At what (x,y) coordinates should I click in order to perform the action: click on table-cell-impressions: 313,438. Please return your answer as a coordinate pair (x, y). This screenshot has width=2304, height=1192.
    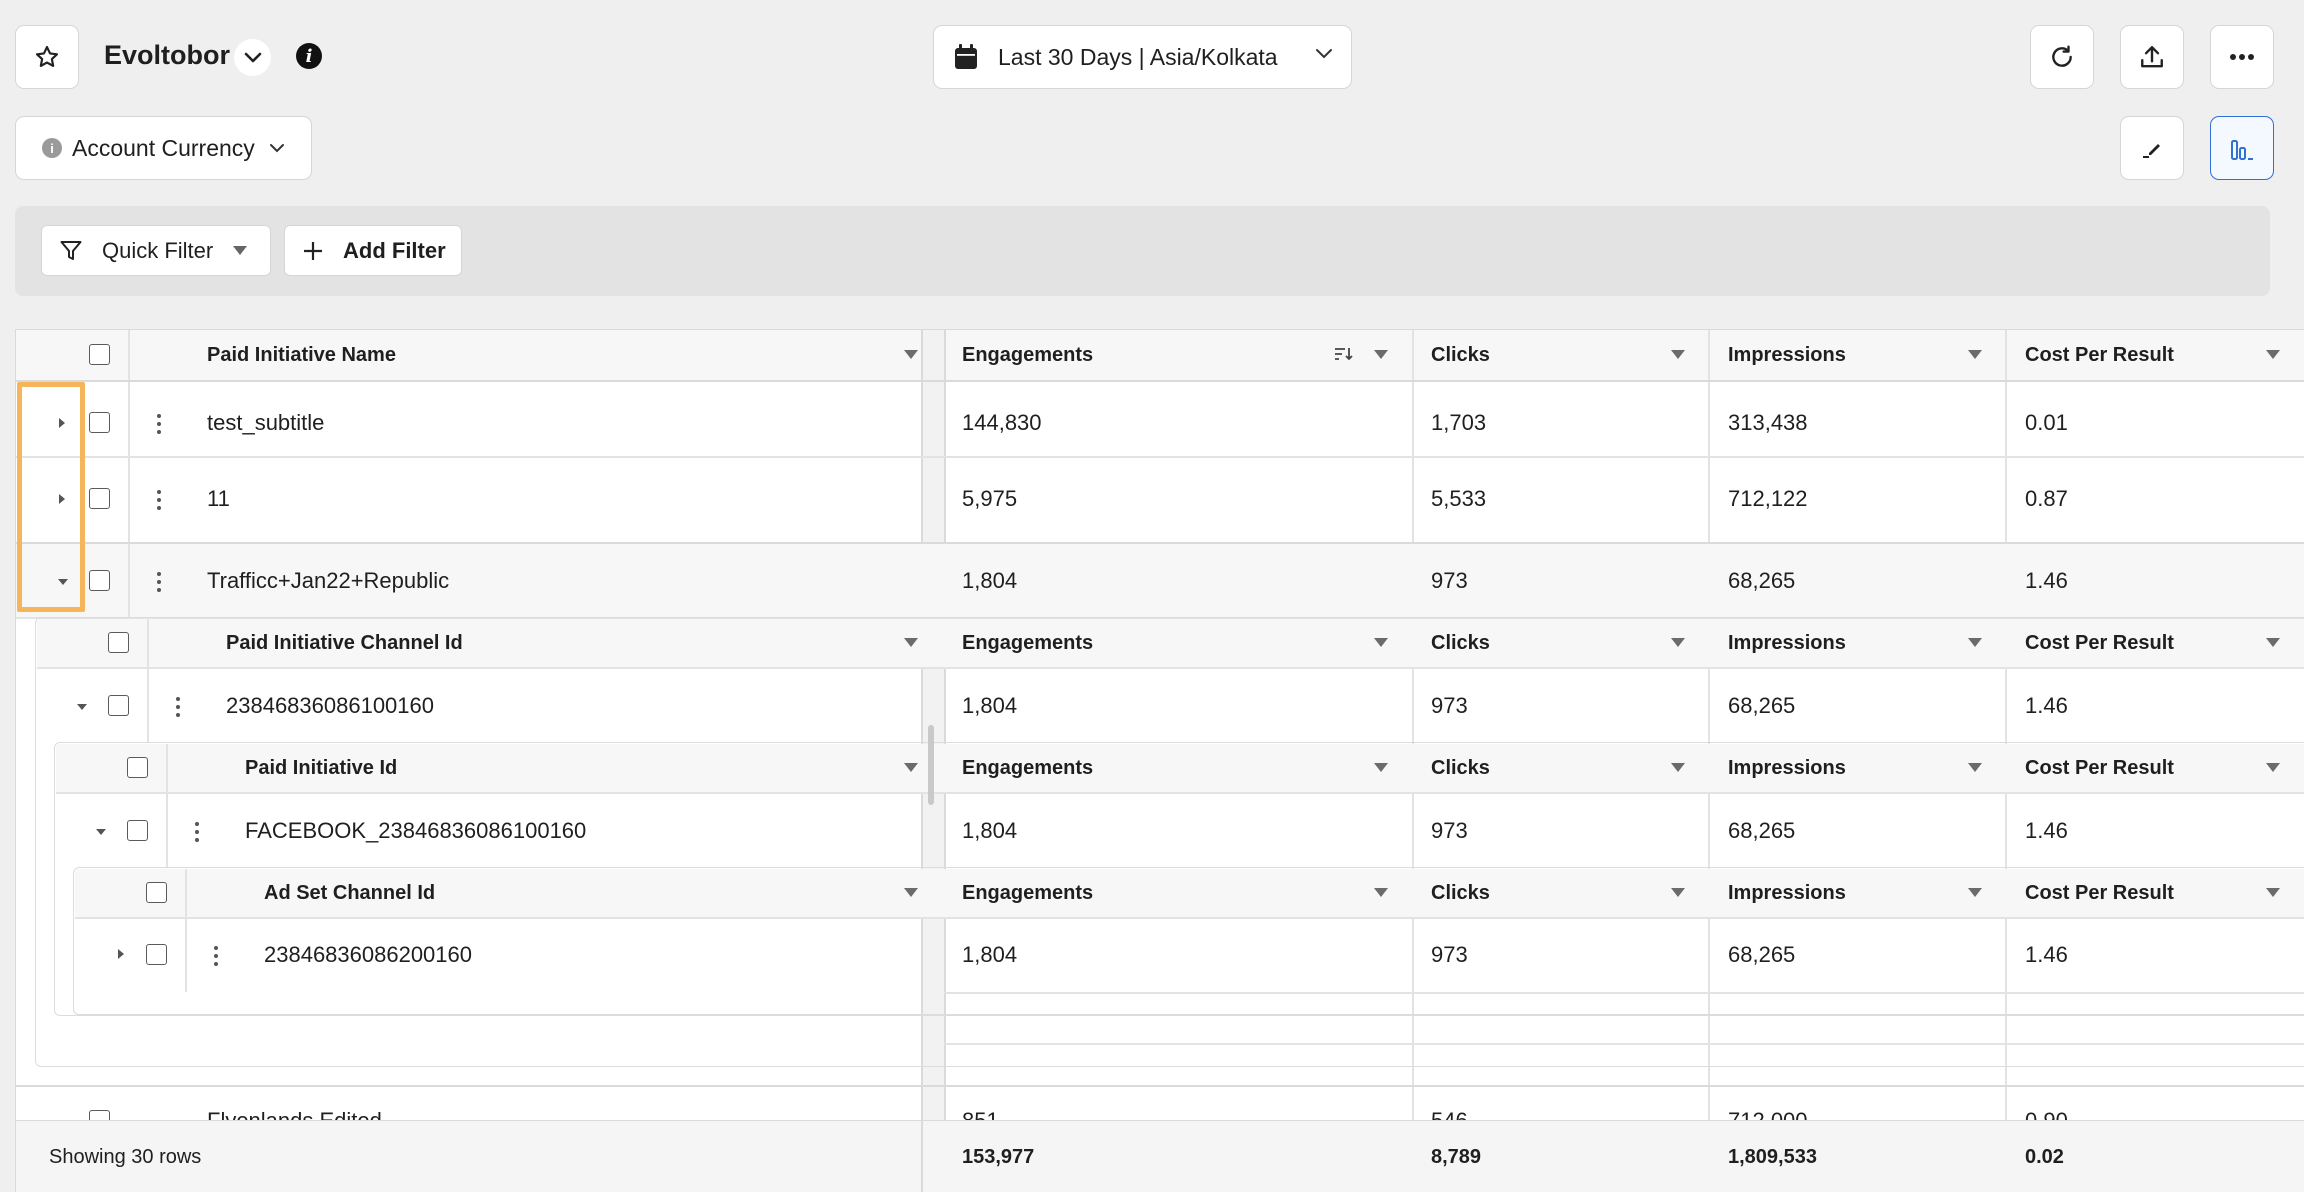
    Looking at the image, I should click on (1768, 422).